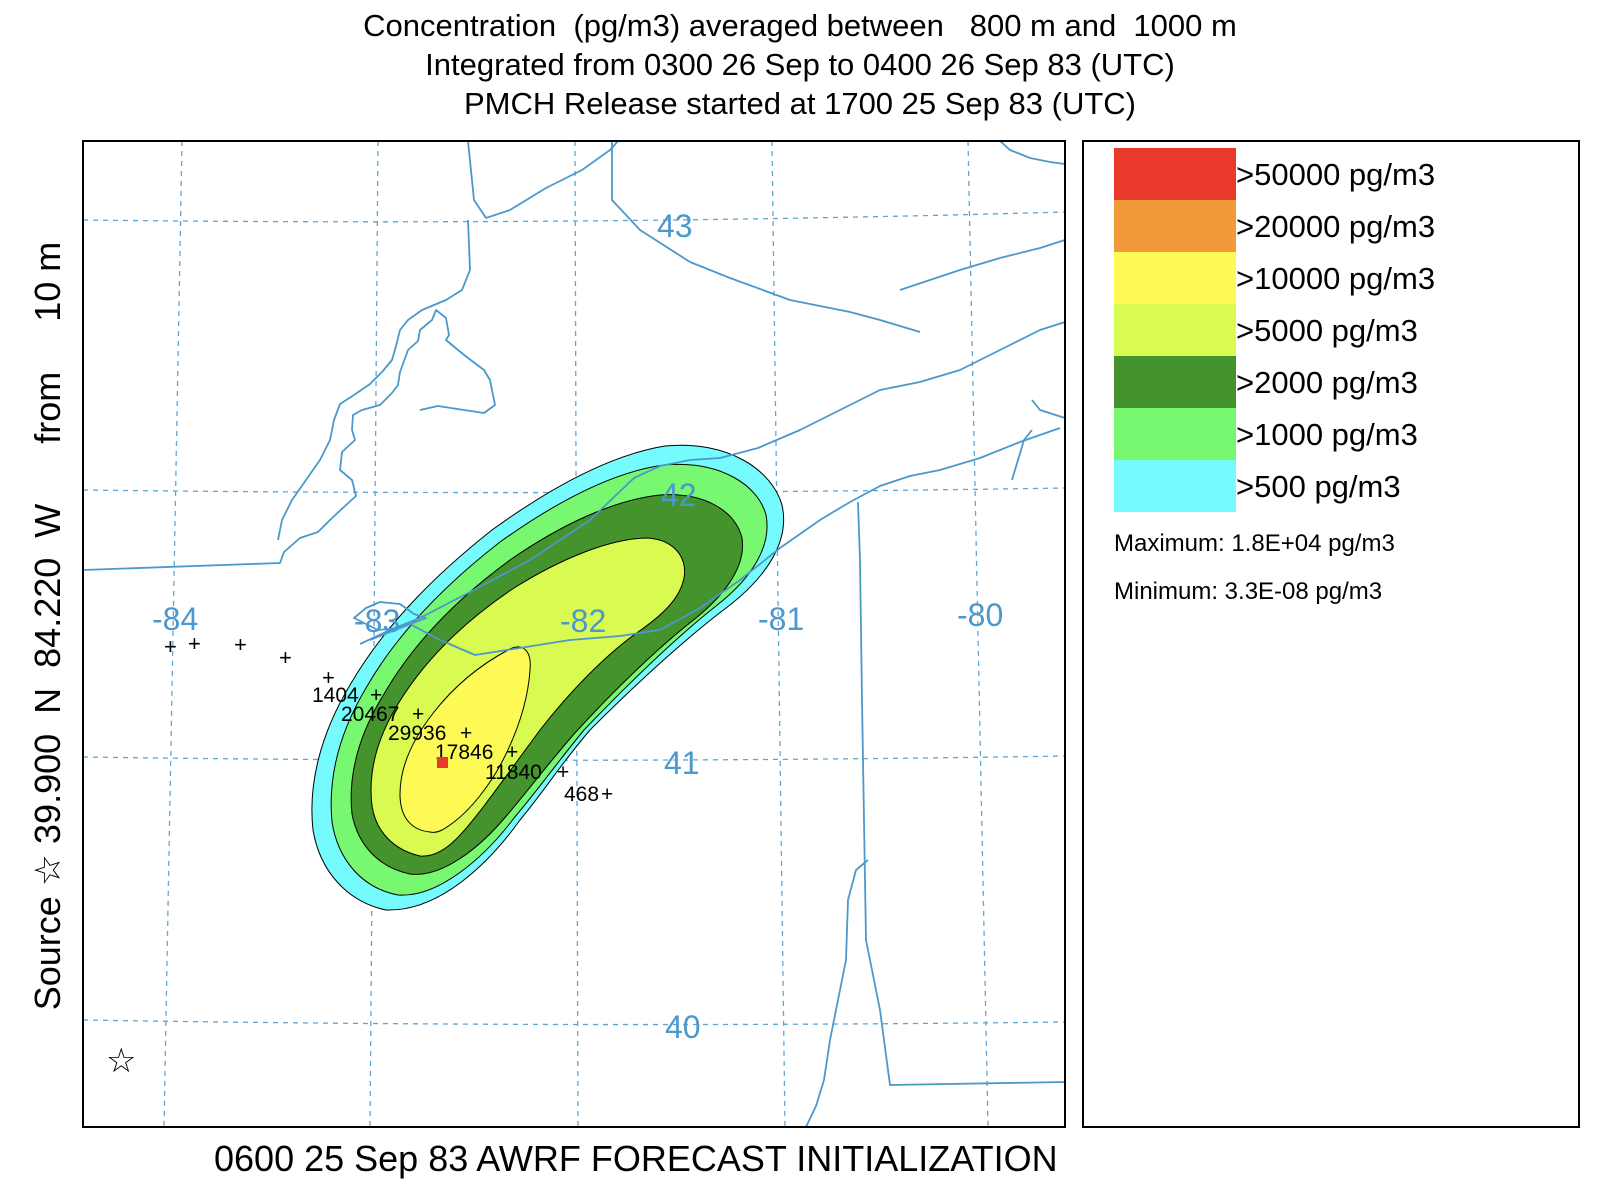 This screenshot has height=1198, width=1600. What do you see at coordinates (121, 1061) in the screenshot?
I see `star-icon: ☆` at bounding box center [121, 1061].